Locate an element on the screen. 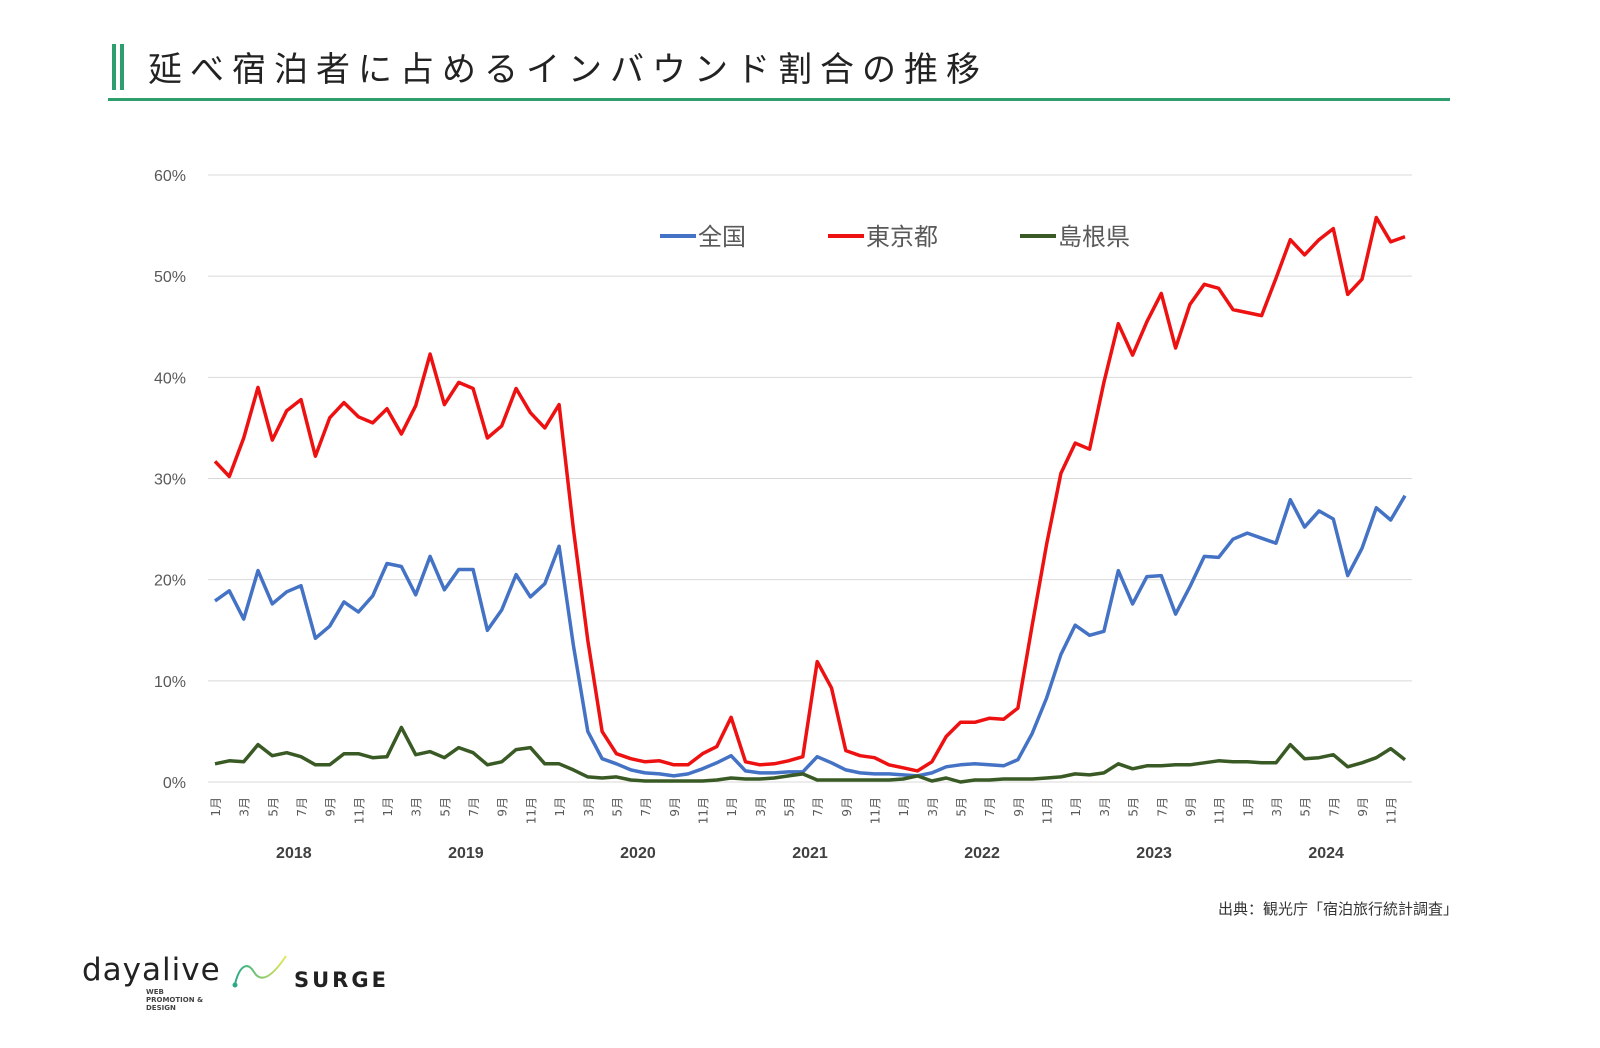 This screenshot has height=1048, width=1600. year-label: 2018 is located at coordinates (294, 853).